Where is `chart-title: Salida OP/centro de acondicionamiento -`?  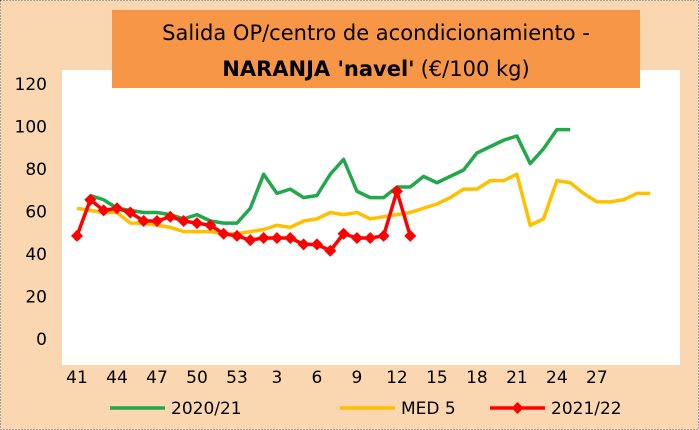 chart-title: Salida OP/centro de acondicionamiento - is located at coordinates (376, 33).